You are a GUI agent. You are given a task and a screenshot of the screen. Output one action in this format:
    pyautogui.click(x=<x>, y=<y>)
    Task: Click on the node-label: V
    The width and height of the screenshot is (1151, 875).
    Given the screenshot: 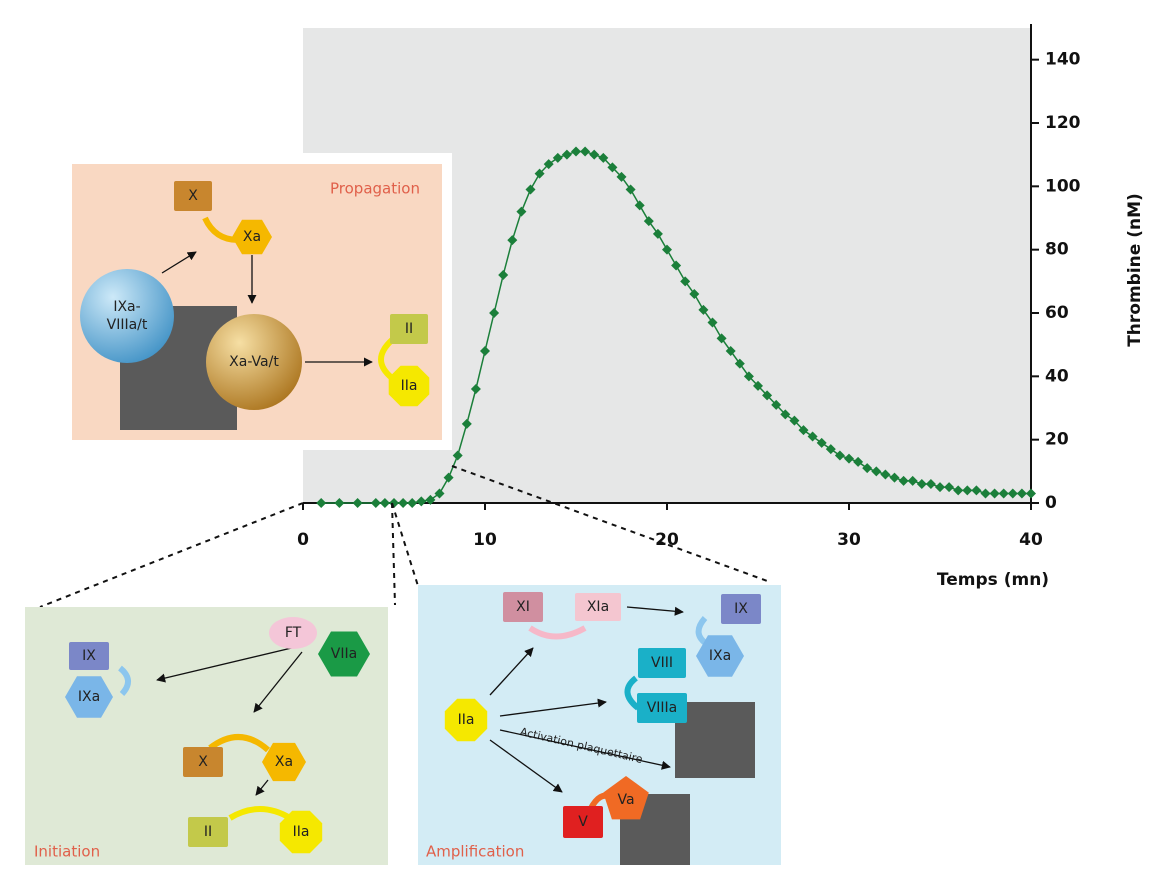 What is the action you would take?
    pyautogui.click(x=583, y=822)
    